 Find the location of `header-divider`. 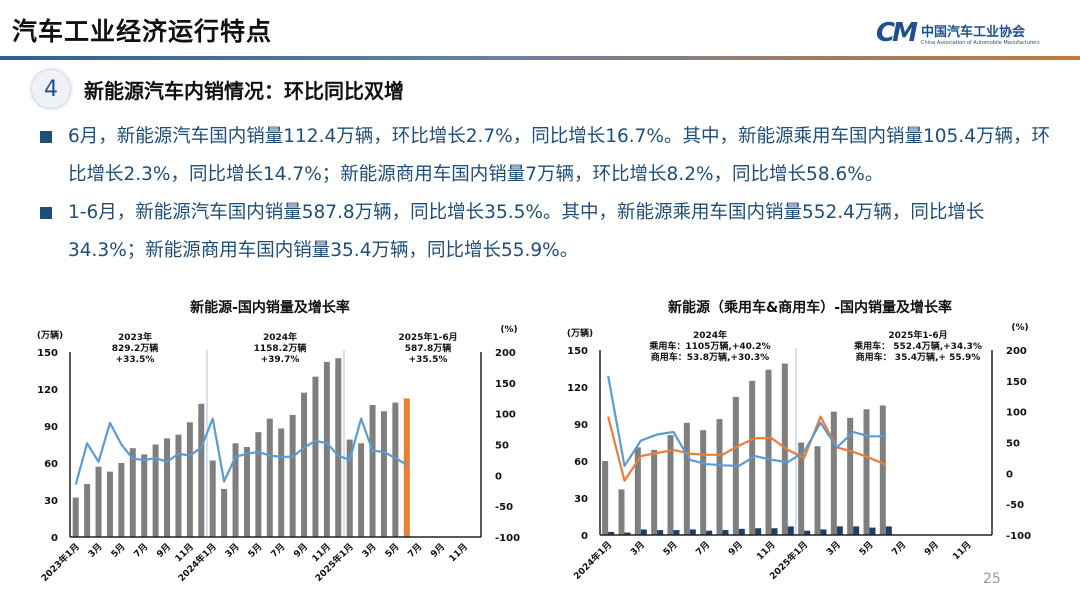

header-divider is located at coordinates (540, 58).